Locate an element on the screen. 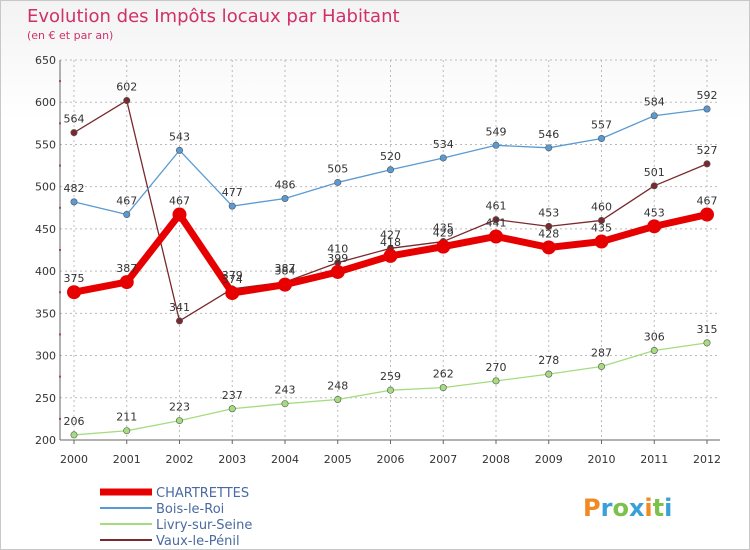  x-tick-label: 2009 is located at coordinates (549, 459).